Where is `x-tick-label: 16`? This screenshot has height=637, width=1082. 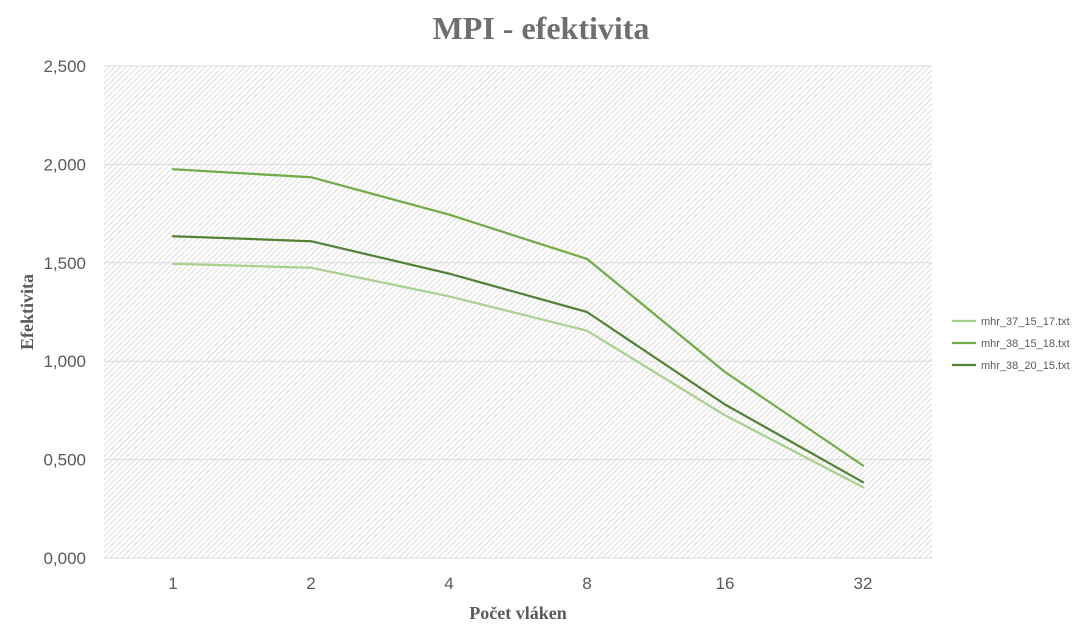 x-tick-label: 16 is located at coordinates (725, 583).